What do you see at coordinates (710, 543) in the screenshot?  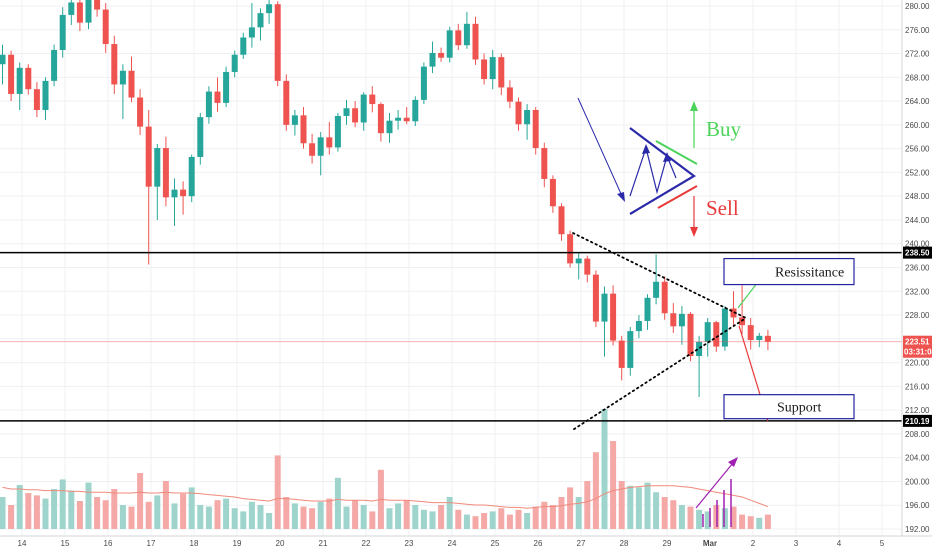 I see `time-tick-label: Mar` at bounding box center [710, 543].